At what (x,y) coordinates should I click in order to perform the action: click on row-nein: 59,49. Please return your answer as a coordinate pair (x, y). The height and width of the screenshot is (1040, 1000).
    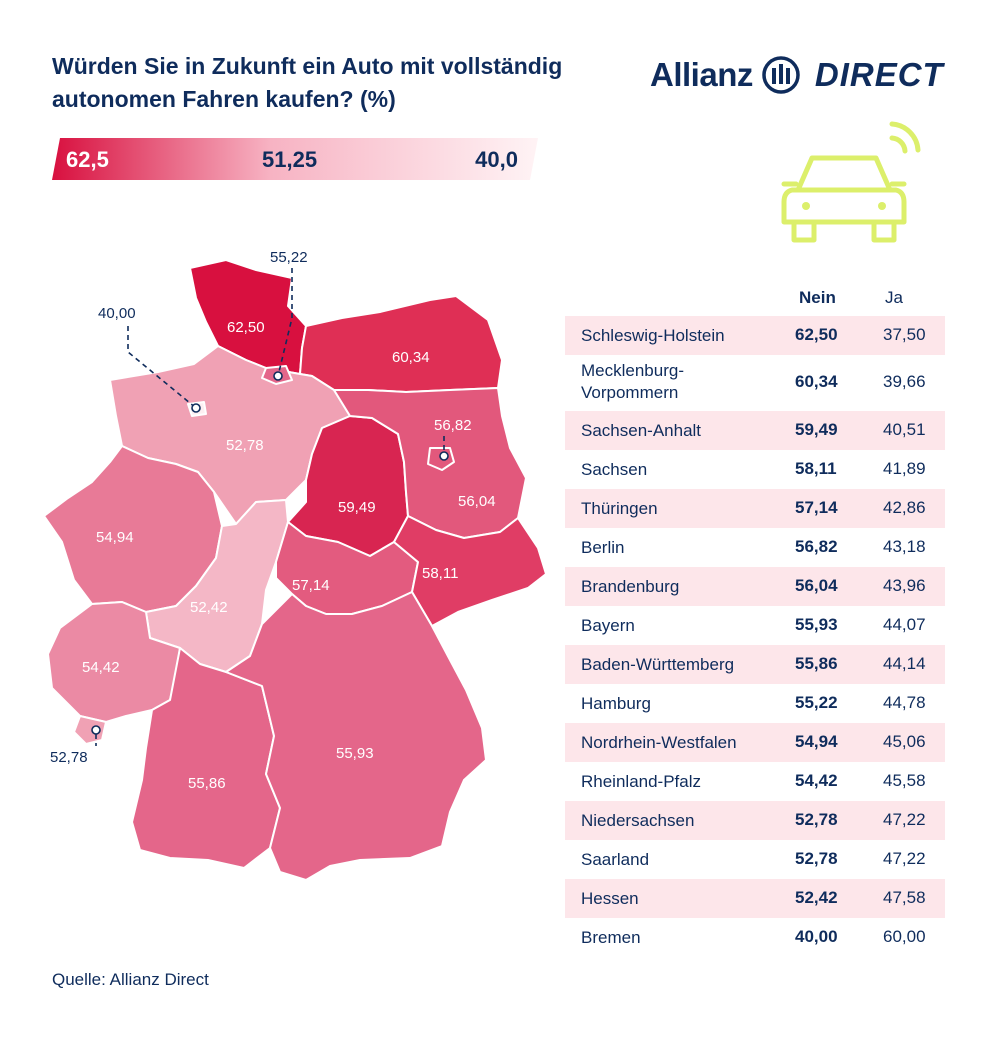
    Looking at the image, I should click on (816, 429).